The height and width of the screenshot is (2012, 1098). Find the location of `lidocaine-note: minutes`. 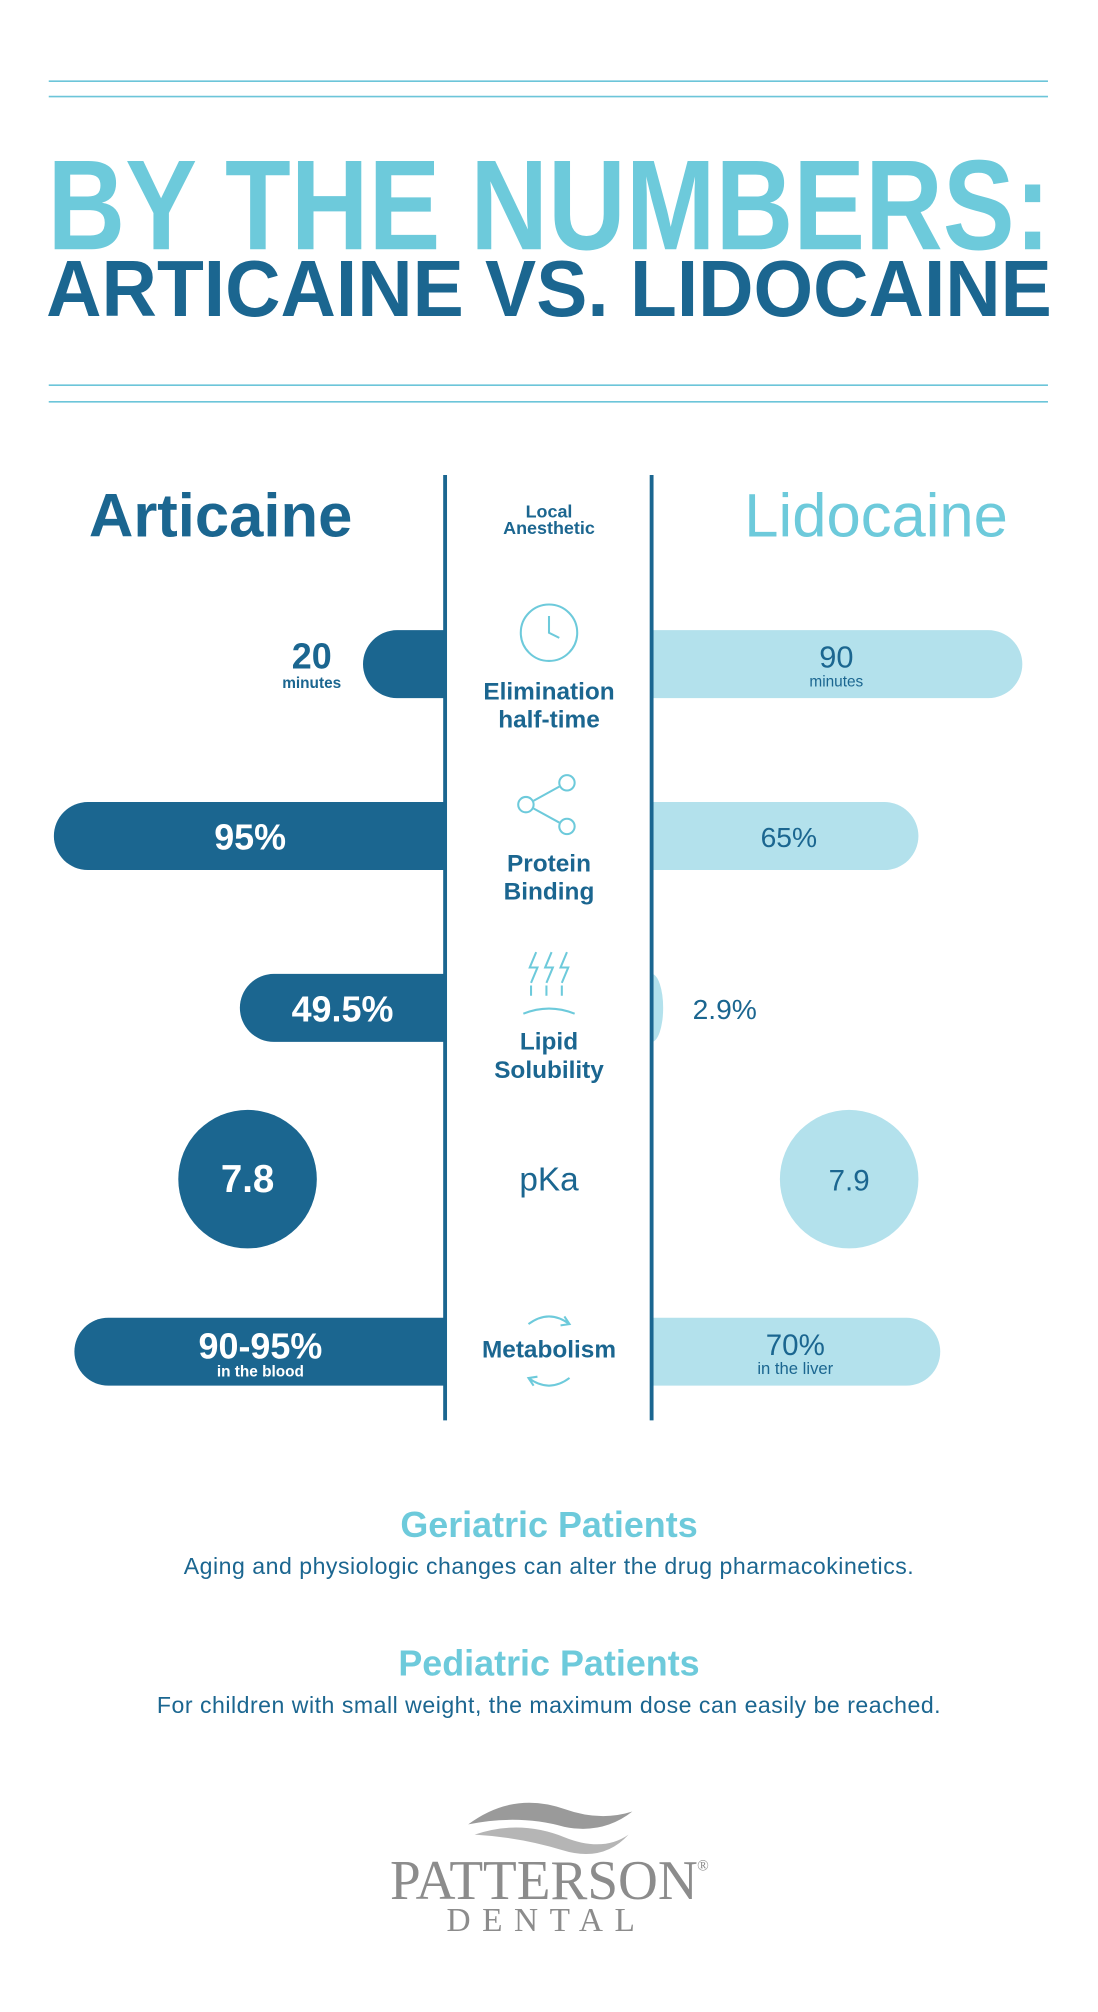

lidocaine-note: minutes is located at coordinates (836, 682).